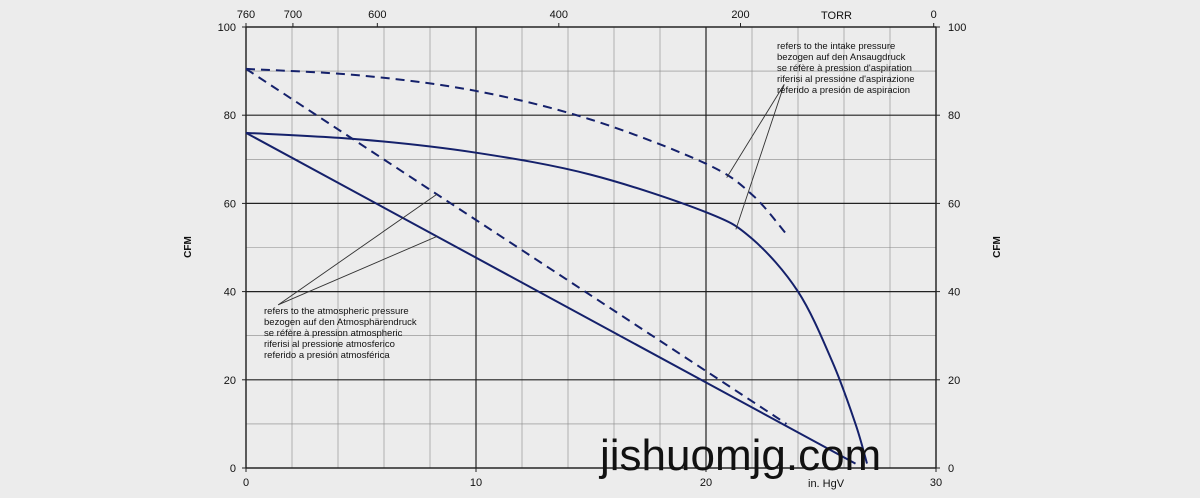 The image size is (1200, 498). What do you see at coordinates (233, 469) in the screenshot?
I see `y-tick-label-left: 0` at bounding box center [233, 469].